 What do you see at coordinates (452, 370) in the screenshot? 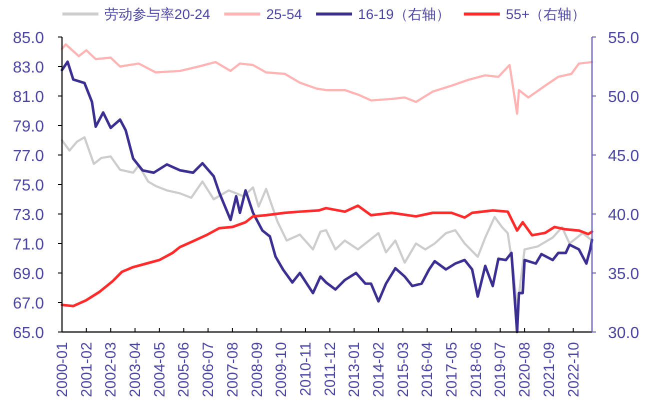
I see `x-tick-label: 2017-05` at bounding box center [452, 370].